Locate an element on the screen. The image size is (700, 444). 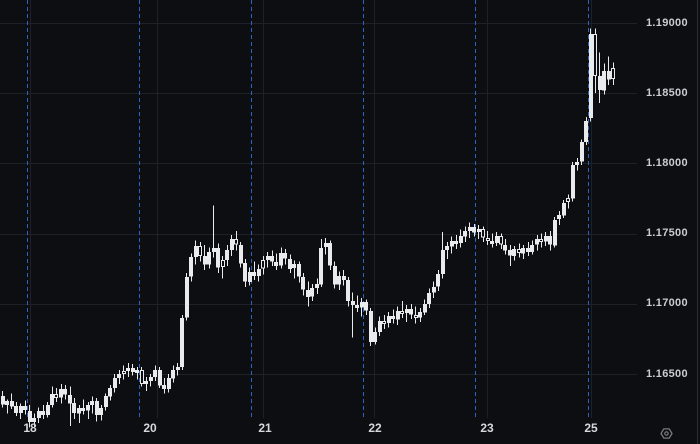
time-axis: 18 20 21 22 23 25 is located at coordinates (350, 431).